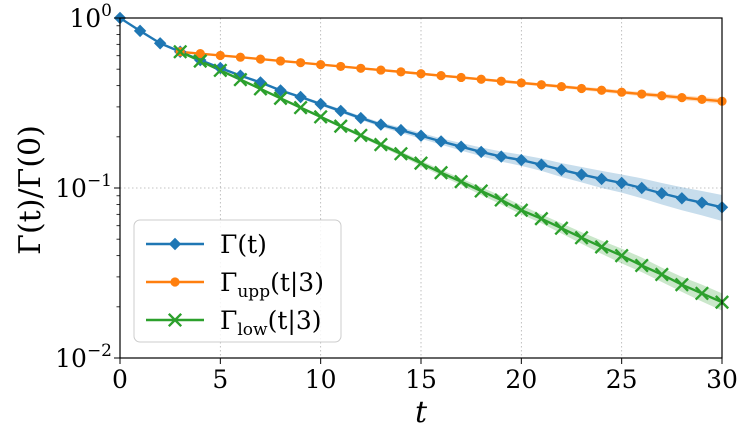 The height and width of the screenshot is (436, 747). I want to click on x-tick-label: 25, so click(622, 379).